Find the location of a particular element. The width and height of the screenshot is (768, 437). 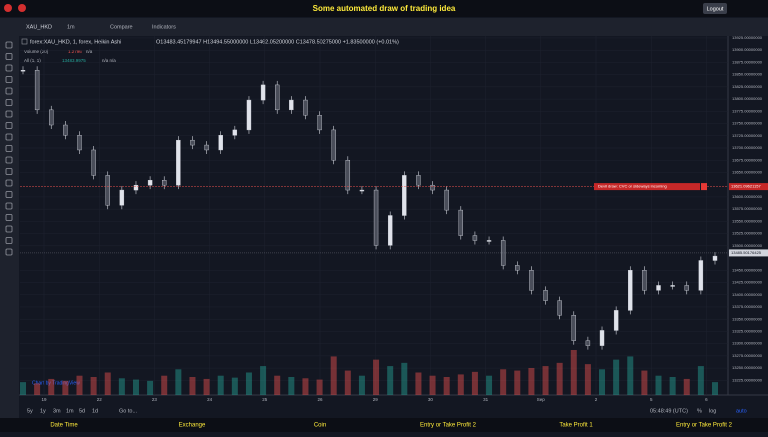

indicators: Indicators is located at coordinates (164, 27).